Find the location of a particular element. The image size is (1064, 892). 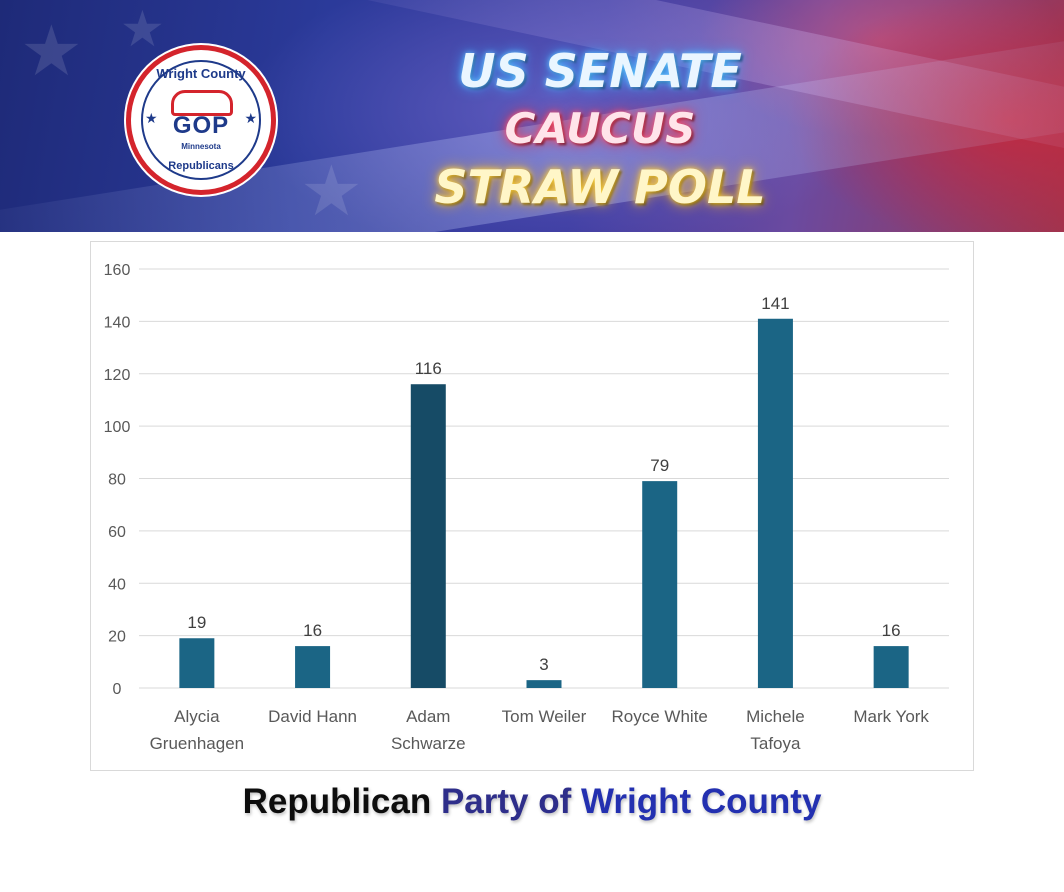

y-tick-label: 40 is located at coordinates (117, 584).